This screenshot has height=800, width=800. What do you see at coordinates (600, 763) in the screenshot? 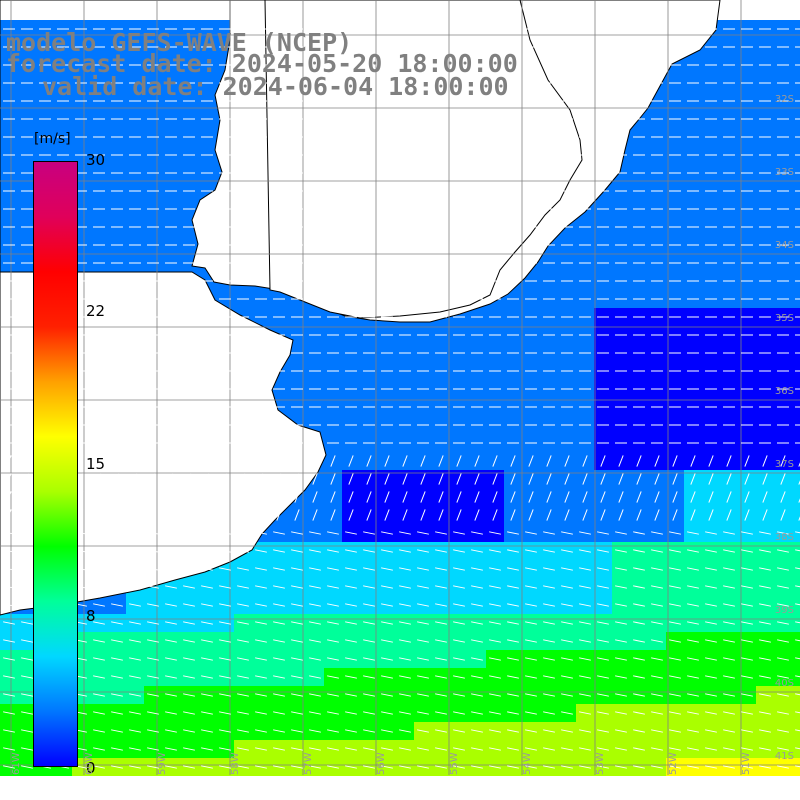
I see `lon-label-53w: 53W` at bounding box center [600, 763].